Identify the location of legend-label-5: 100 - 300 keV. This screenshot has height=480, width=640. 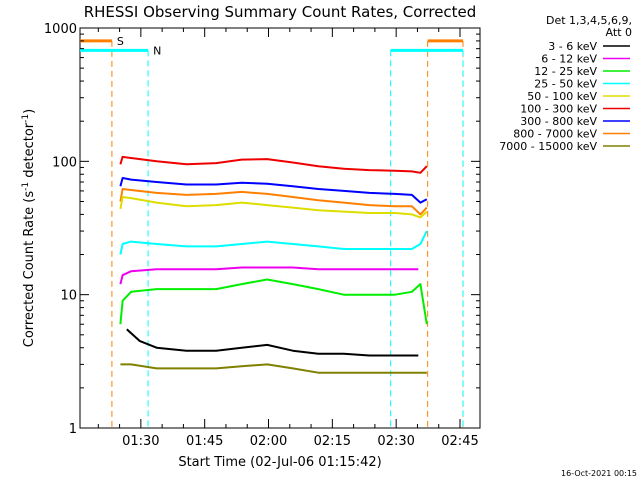
(558, 109).